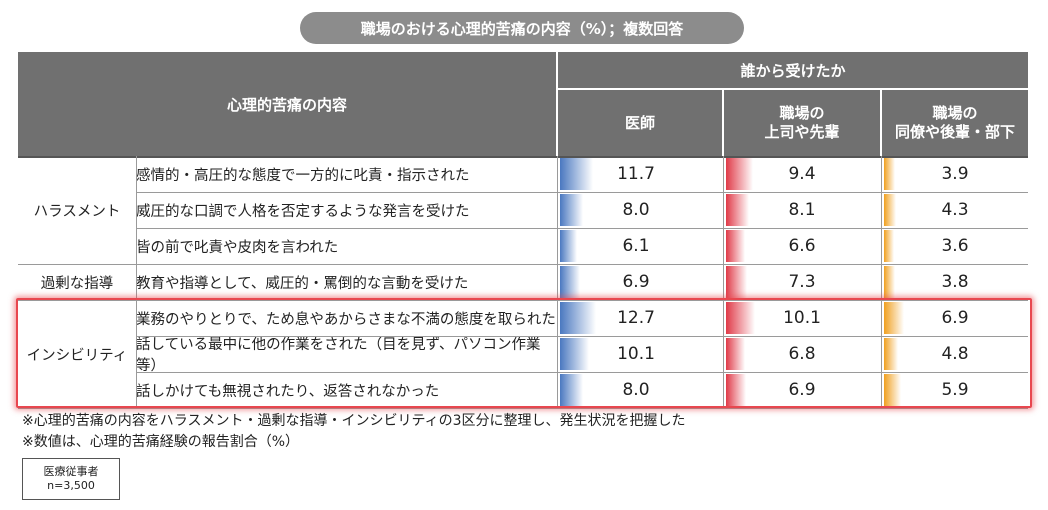 The height and width of the screenshot is (510, 1048). I want to click on value-doctor: 6.1, so click(636, 246).